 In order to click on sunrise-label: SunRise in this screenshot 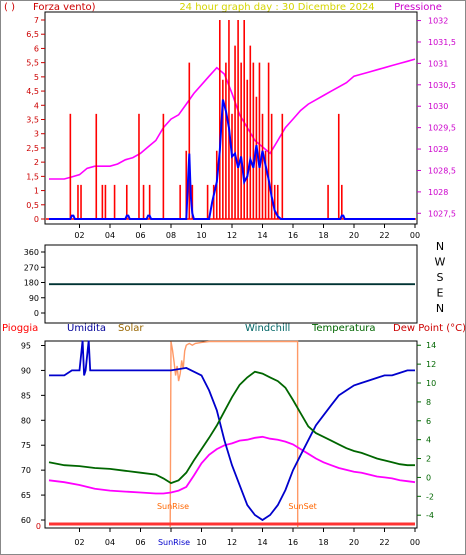, I will do `click(173, 506)`.